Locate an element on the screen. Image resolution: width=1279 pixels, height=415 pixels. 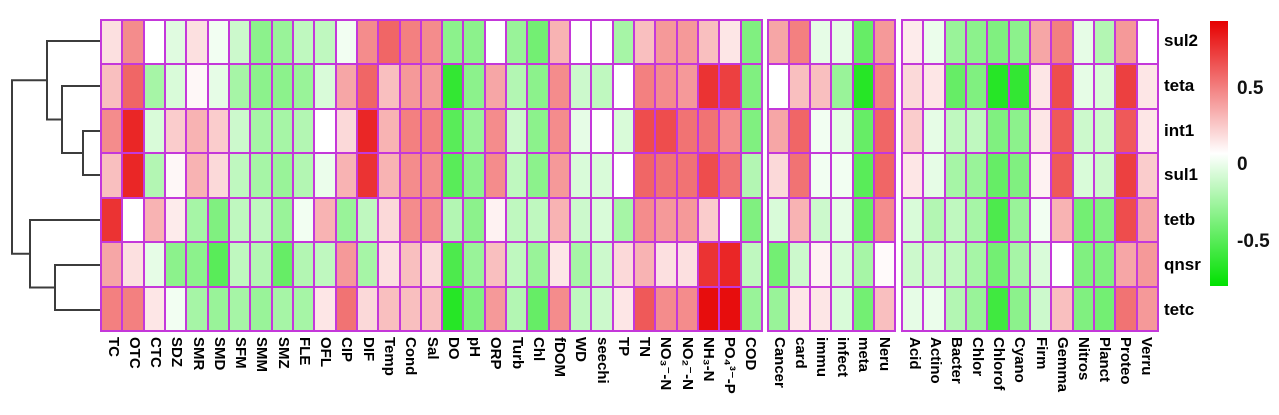
colorbar-gradient is located at coordinates (1219, 153).